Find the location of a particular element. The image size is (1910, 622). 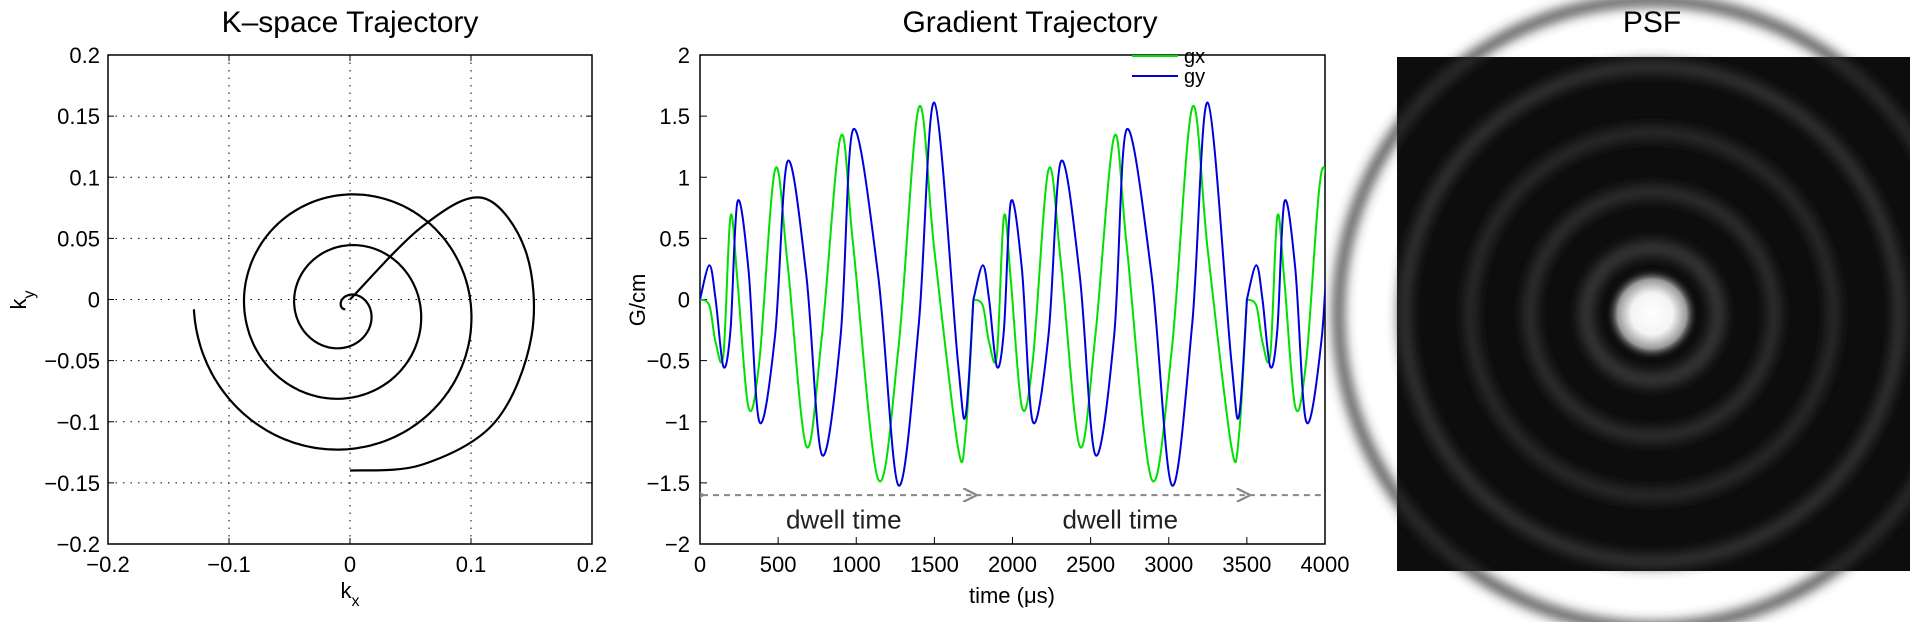

legend-gy-label: gy is located at coordinates (1194, 77).